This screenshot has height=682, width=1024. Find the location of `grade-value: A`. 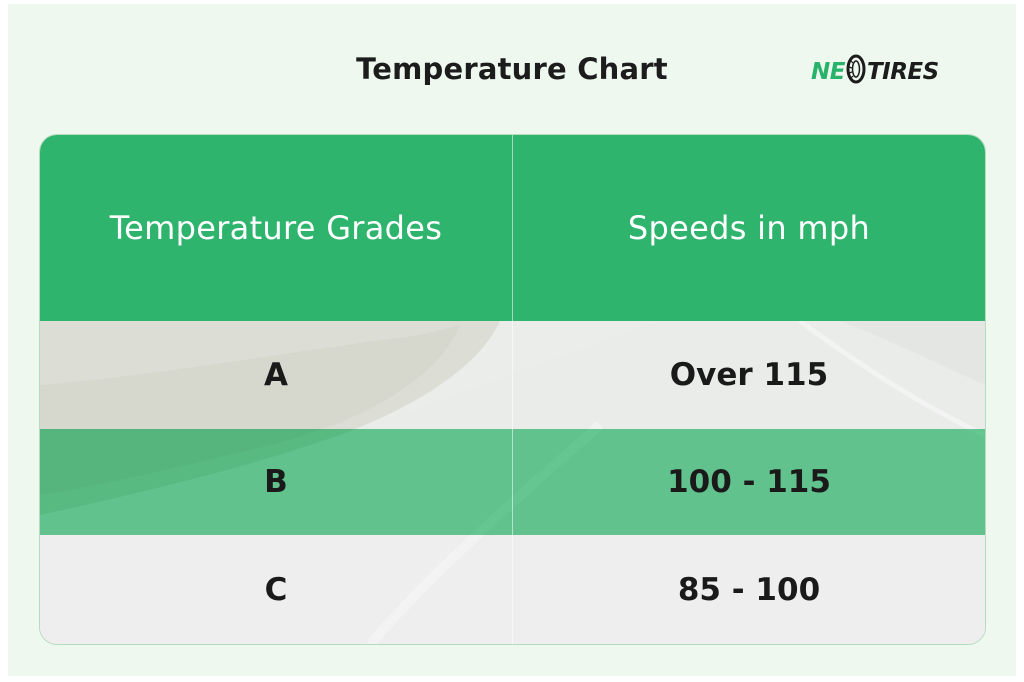

grade-value: A is located at coordinates (276, 375).